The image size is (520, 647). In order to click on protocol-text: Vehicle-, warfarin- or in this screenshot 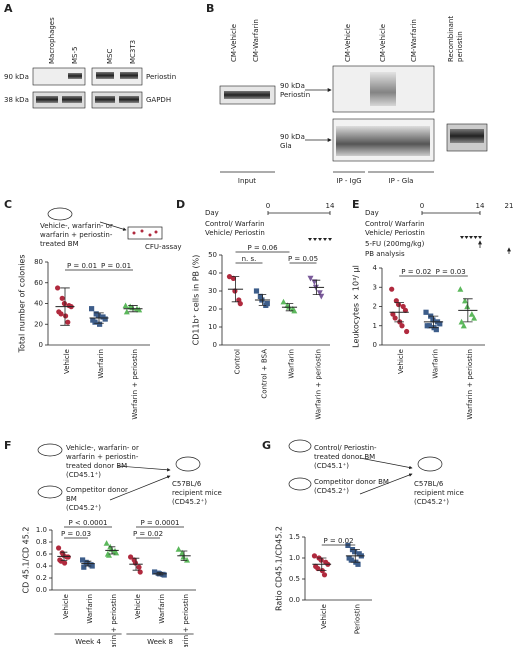, I will do `click(76, 226)`.